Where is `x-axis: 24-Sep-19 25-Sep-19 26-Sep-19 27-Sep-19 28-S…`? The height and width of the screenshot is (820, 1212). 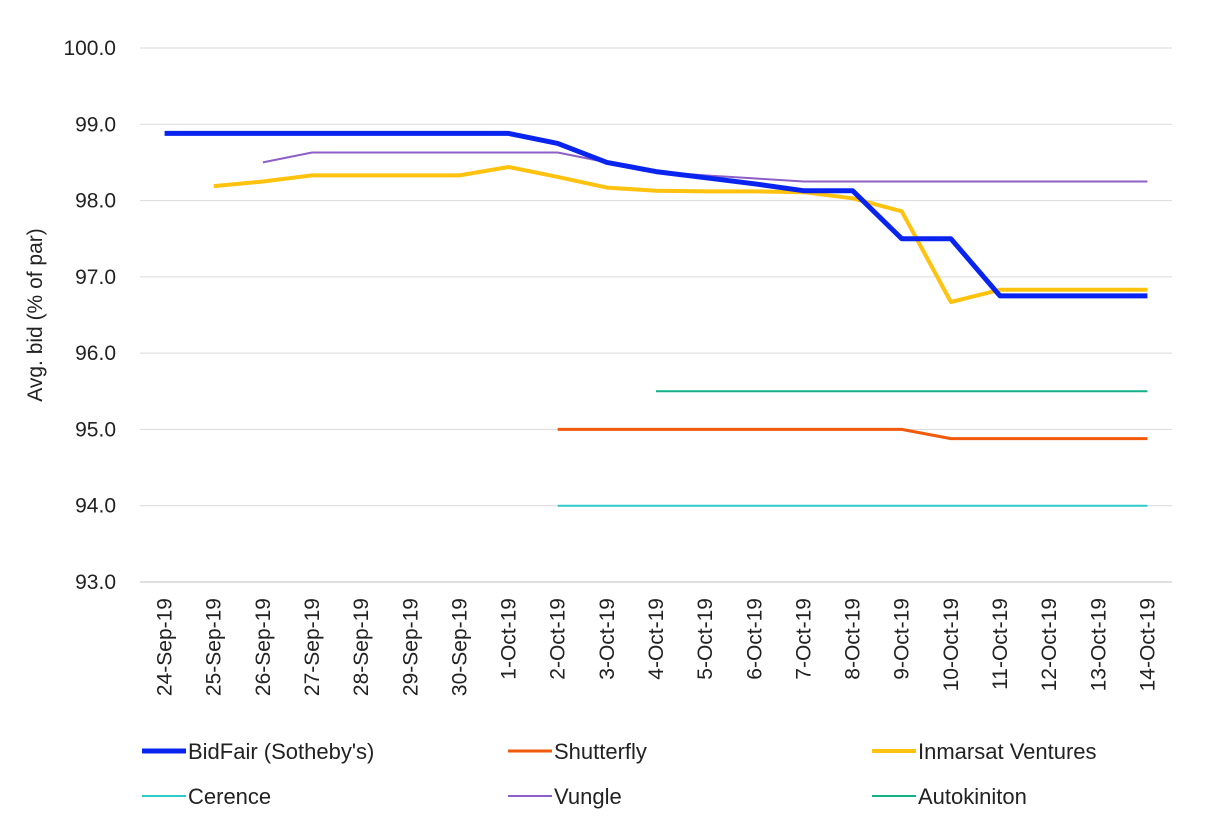 x-axis: 24-Sep-19 25-Sep-19 26-Sep-19 27-Sep-19 28-S… is located at coordinates (656, 638).